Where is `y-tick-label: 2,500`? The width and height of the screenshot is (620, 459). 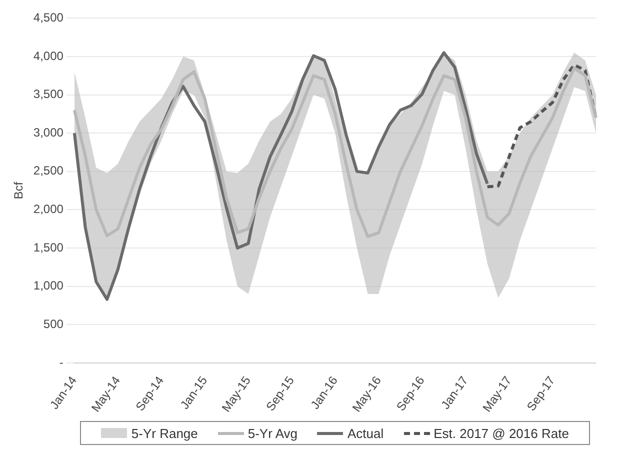 y-tick-label: 2,500 is located at coordinates (48, 171).